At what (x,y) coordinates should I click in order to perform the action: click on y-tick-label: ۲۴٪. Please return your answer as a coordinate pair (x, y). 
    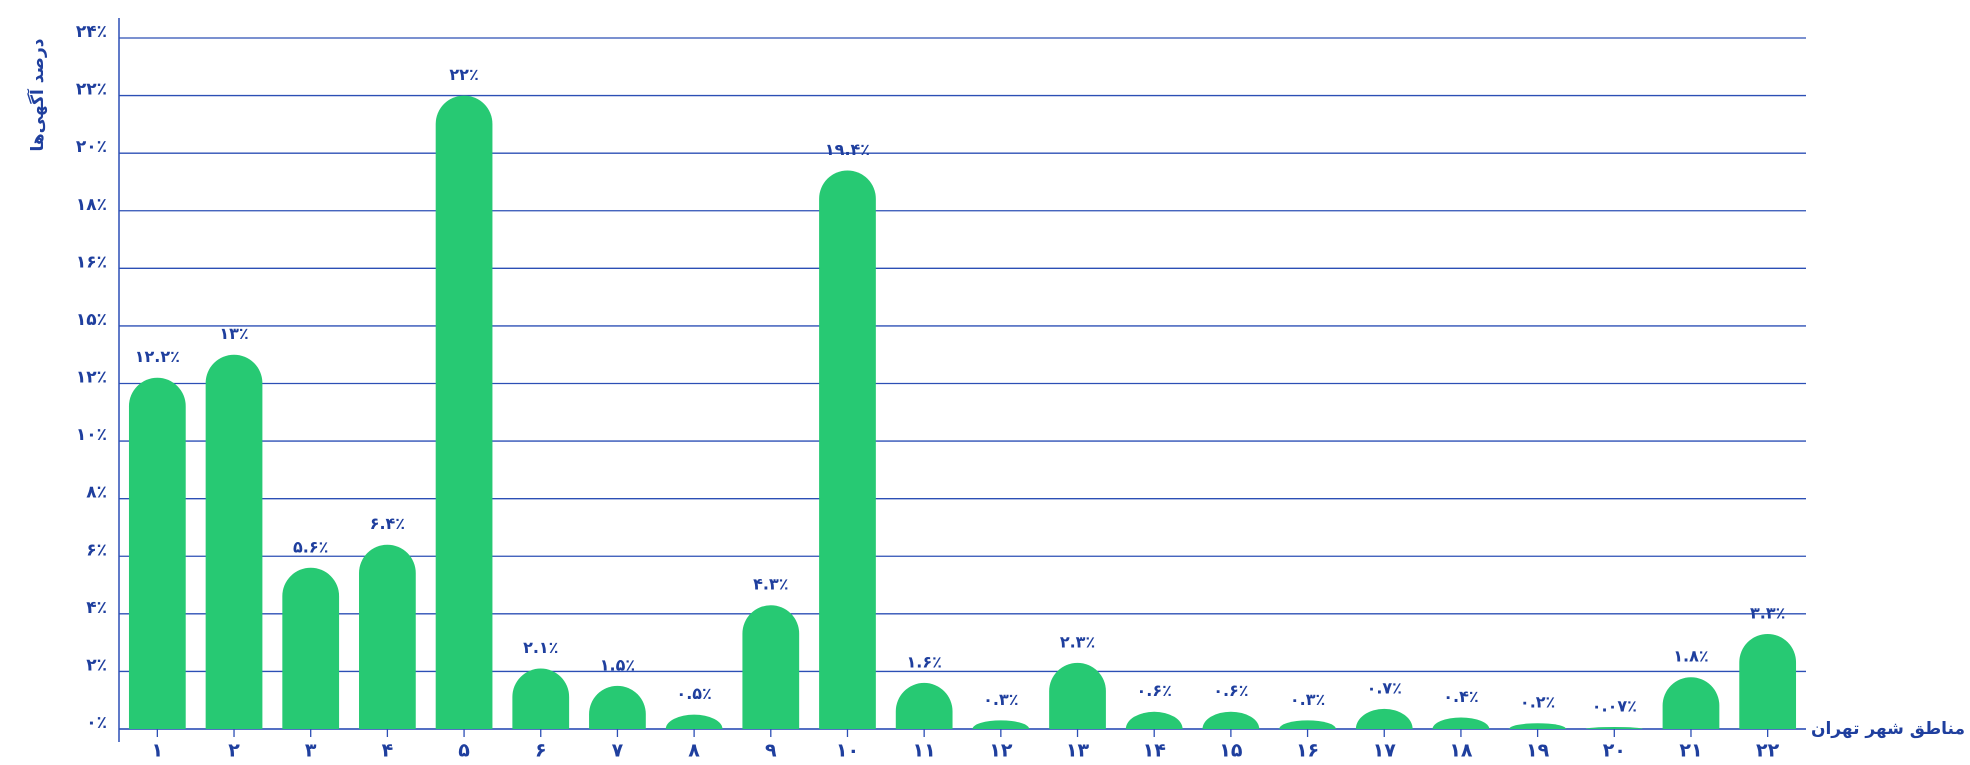
    Looking at the image, I should click on (91, 32).